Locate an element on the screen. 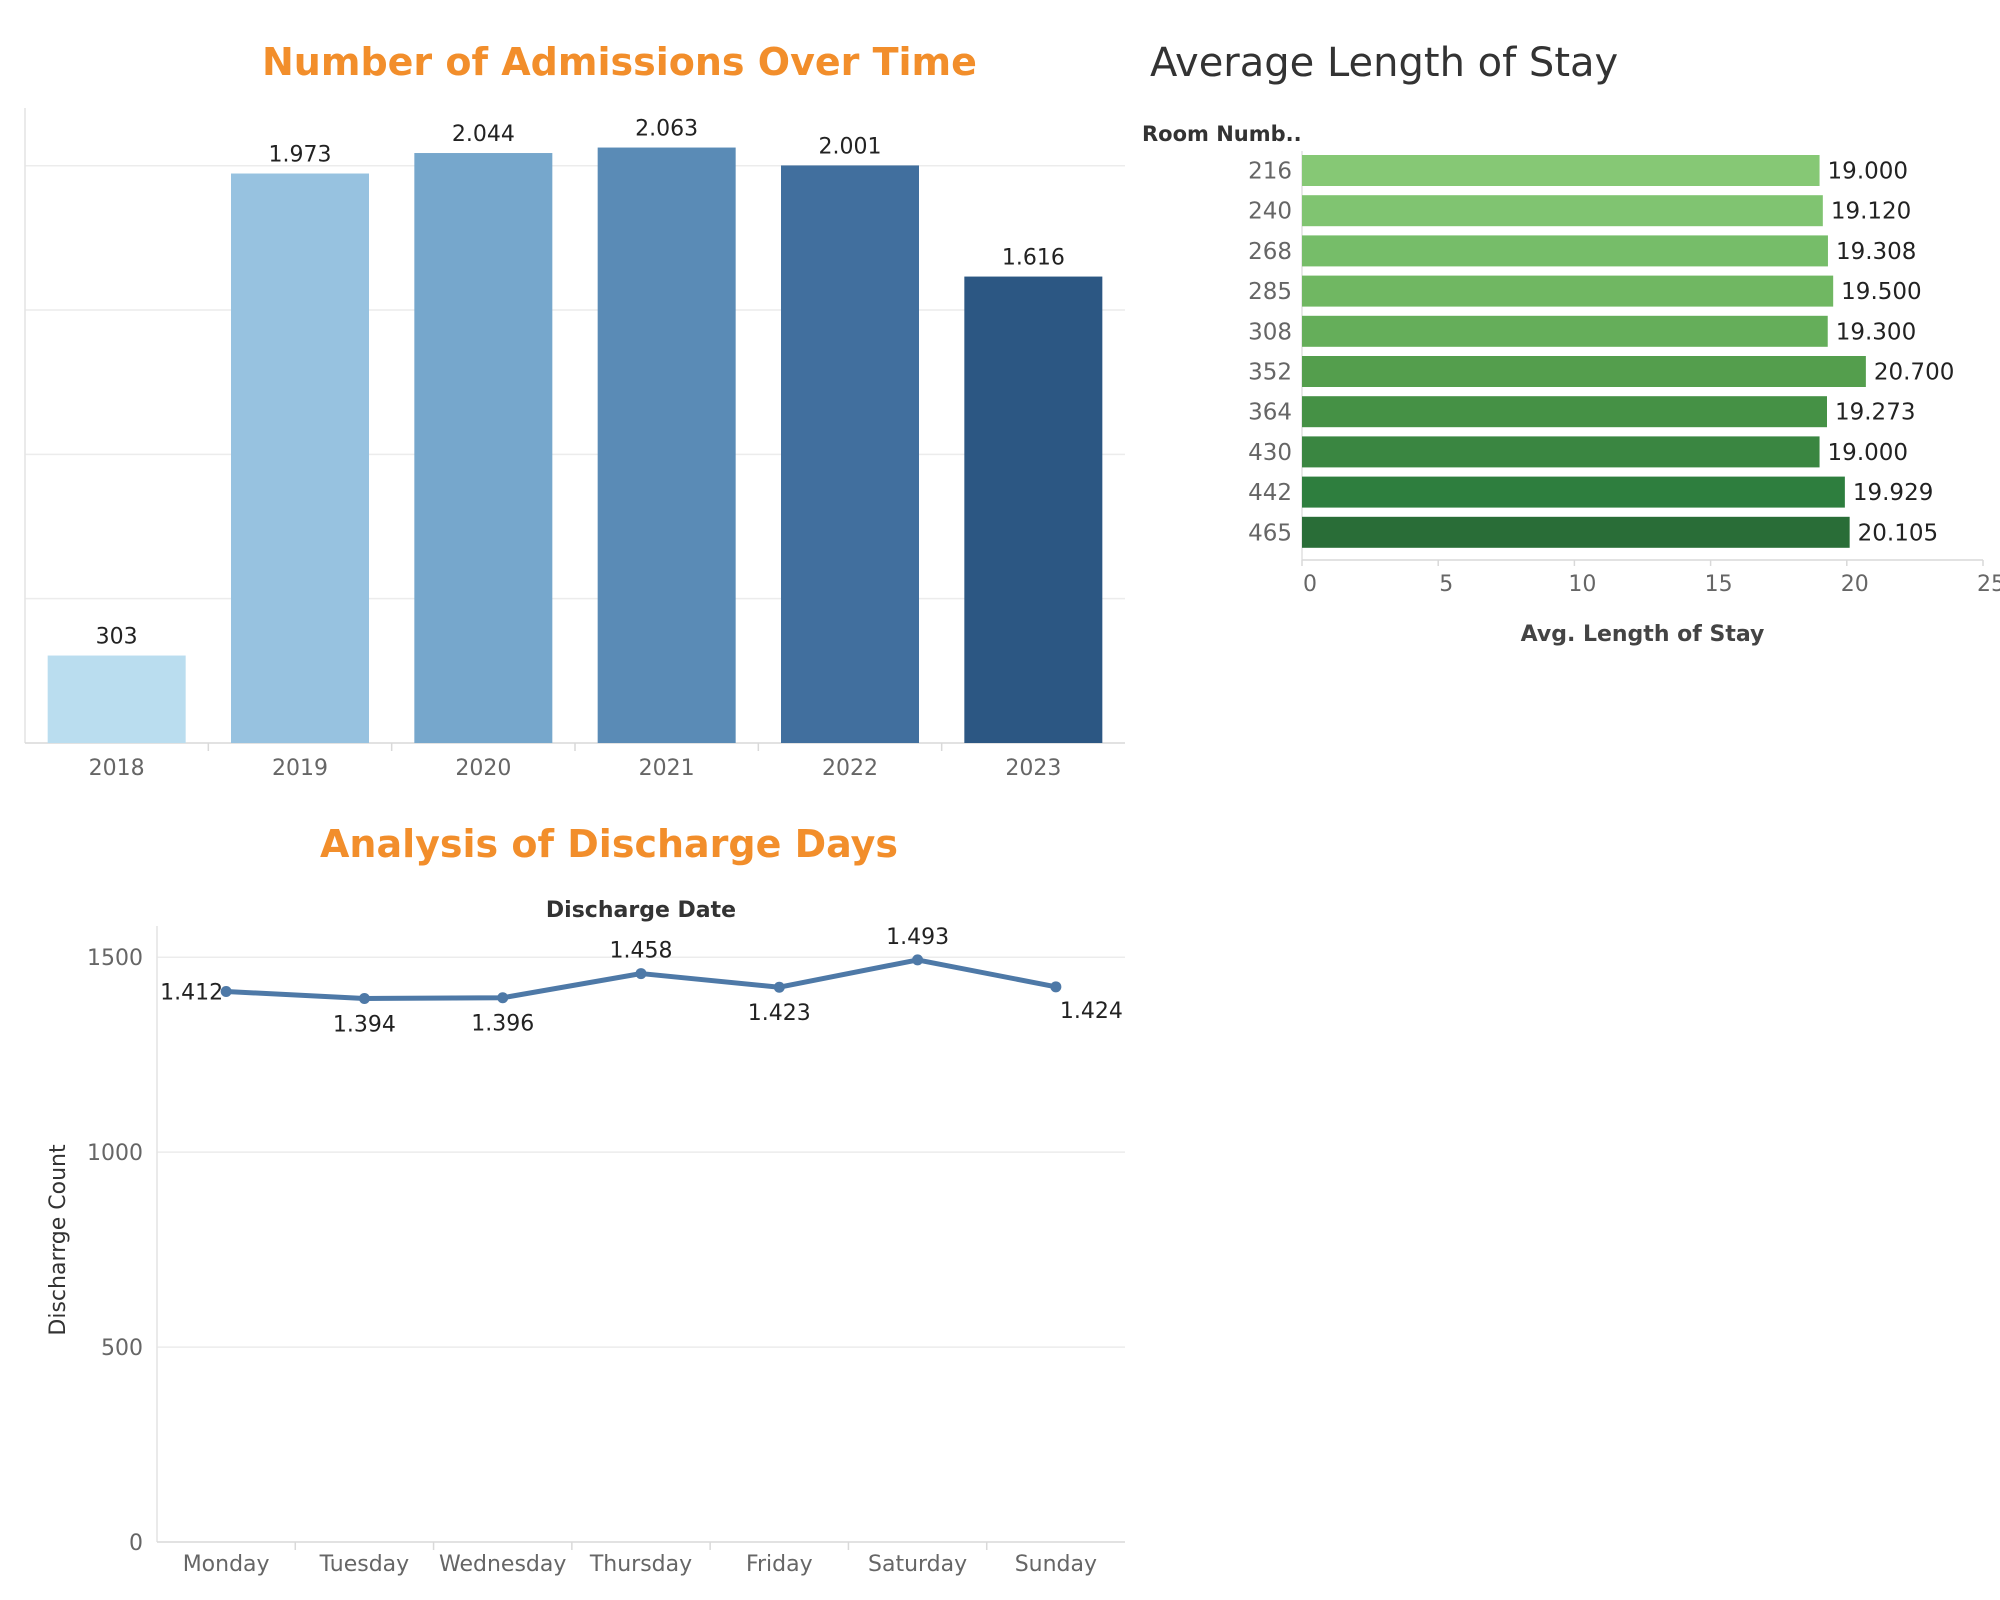 Image resolution: width=2000 pixels, height=1600 pixels. series-line is located at coordinates (641, 979).